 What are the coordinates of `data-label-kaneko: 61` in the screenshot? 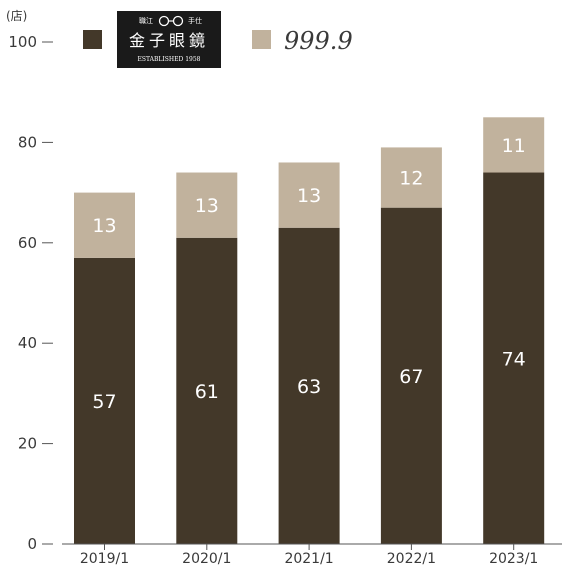 It's located at (207, 392).